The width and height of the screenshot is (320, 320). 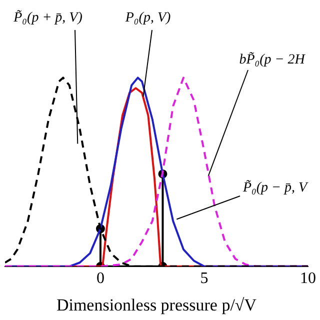 I want to click on x-tick-label: 10, so click(x=308, y=279).